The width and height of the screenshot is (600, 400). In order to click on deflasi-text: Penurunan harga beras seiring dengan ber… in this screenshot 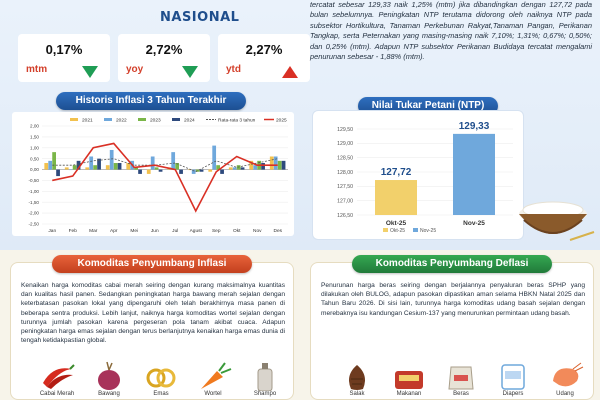, I will do `click(453, 299)`.